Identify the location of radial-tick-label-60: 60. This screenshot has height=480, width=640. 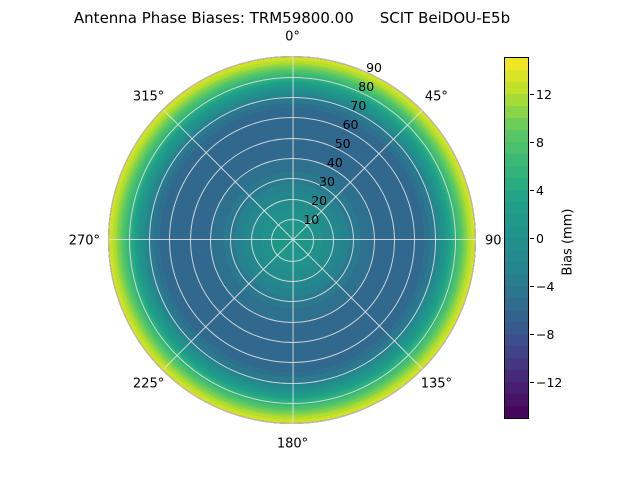
(350, 124).